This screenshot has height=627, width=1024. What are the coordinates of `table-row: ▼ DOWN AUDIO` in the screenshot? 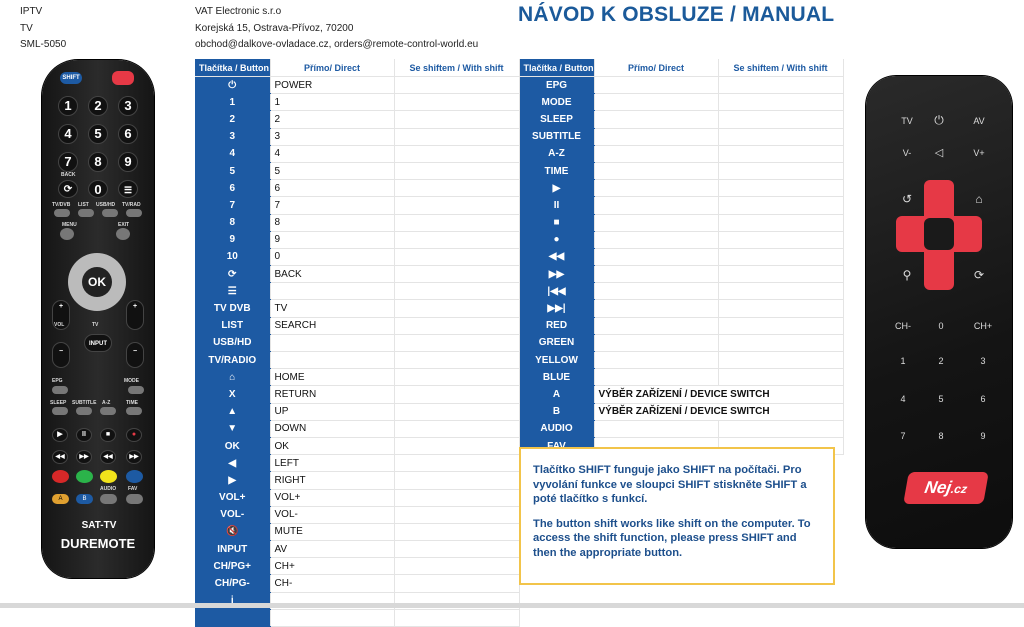 It's located at (519, 429).